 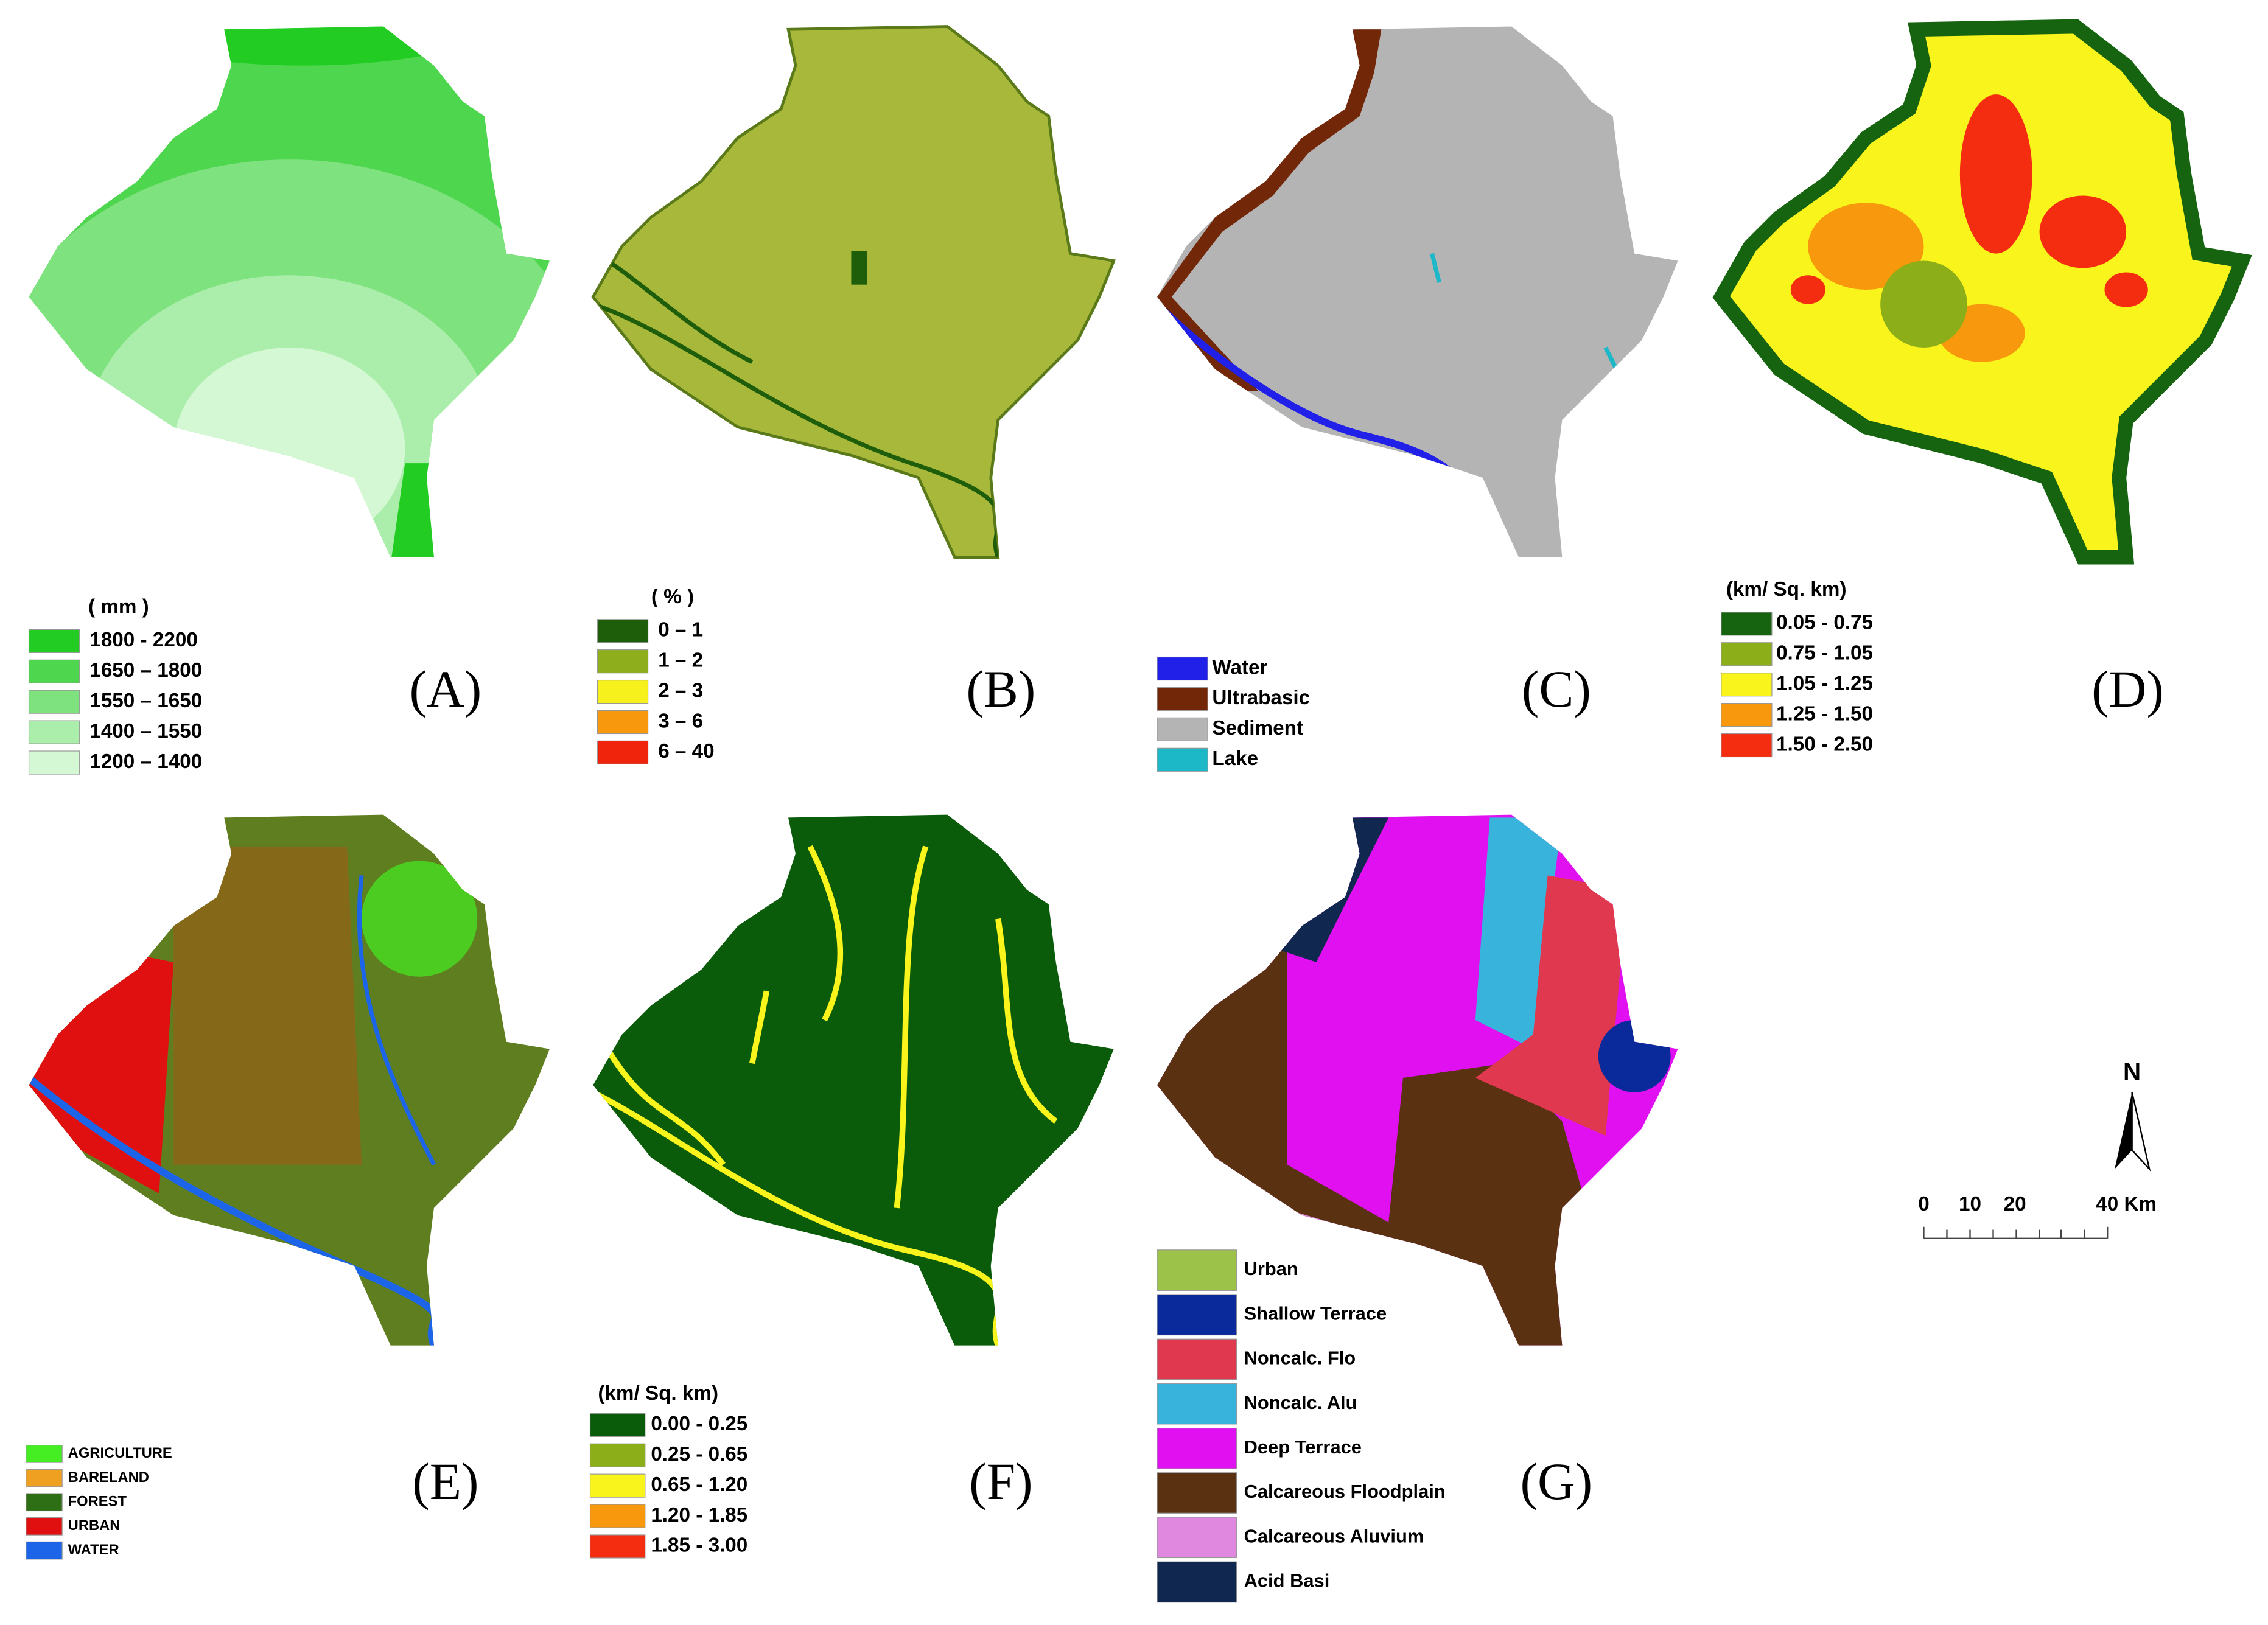 I want to click on legend-label: WATER, so click(x=94, y=1550).